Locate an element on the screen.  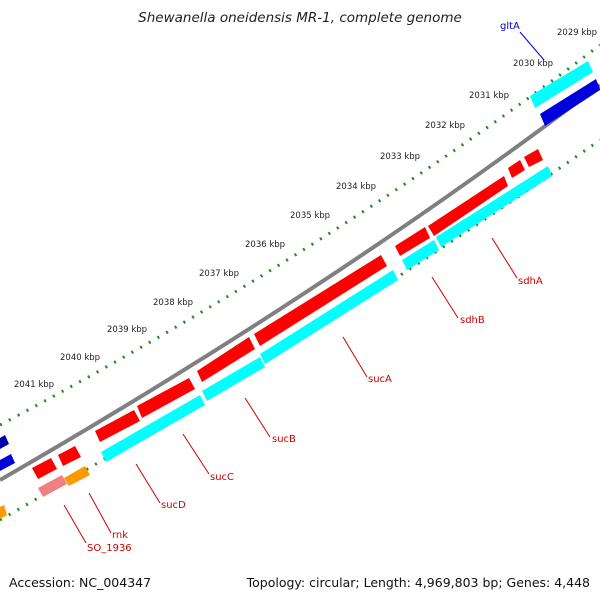
ruler-label: 2035 kbp is located at coordinates (310, 216).